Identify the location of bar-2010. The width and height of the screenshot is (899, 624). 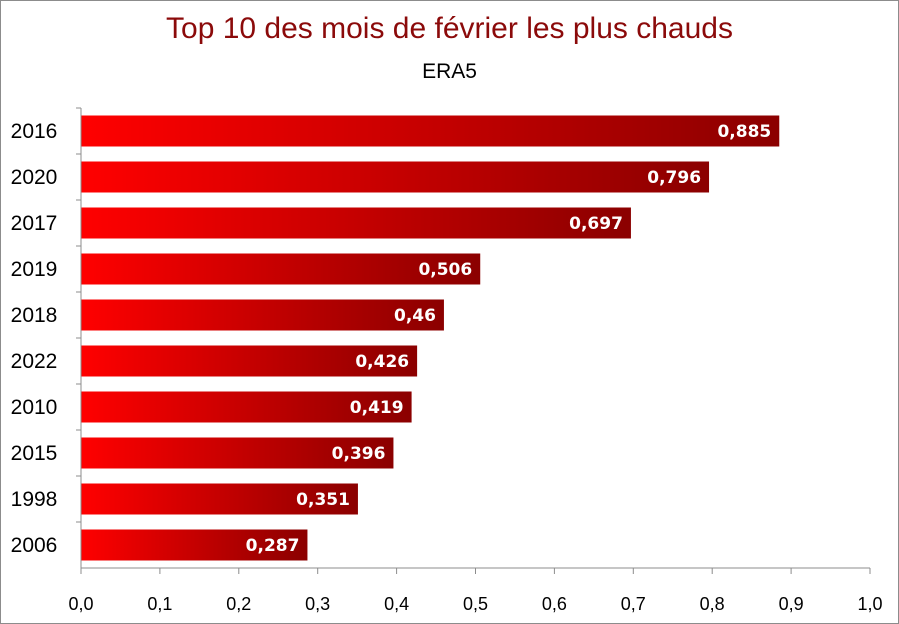
(246, 407).